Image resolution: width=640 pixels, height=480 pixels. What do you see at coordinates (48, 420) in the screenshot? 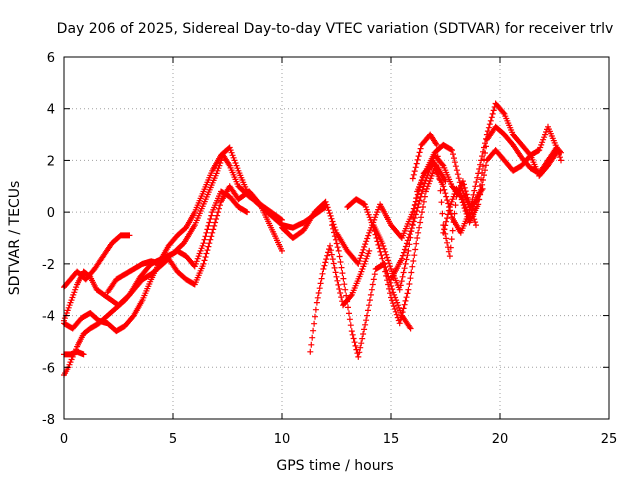
I see `y-tick-label-0: -8` at bounding box center [48, 420].